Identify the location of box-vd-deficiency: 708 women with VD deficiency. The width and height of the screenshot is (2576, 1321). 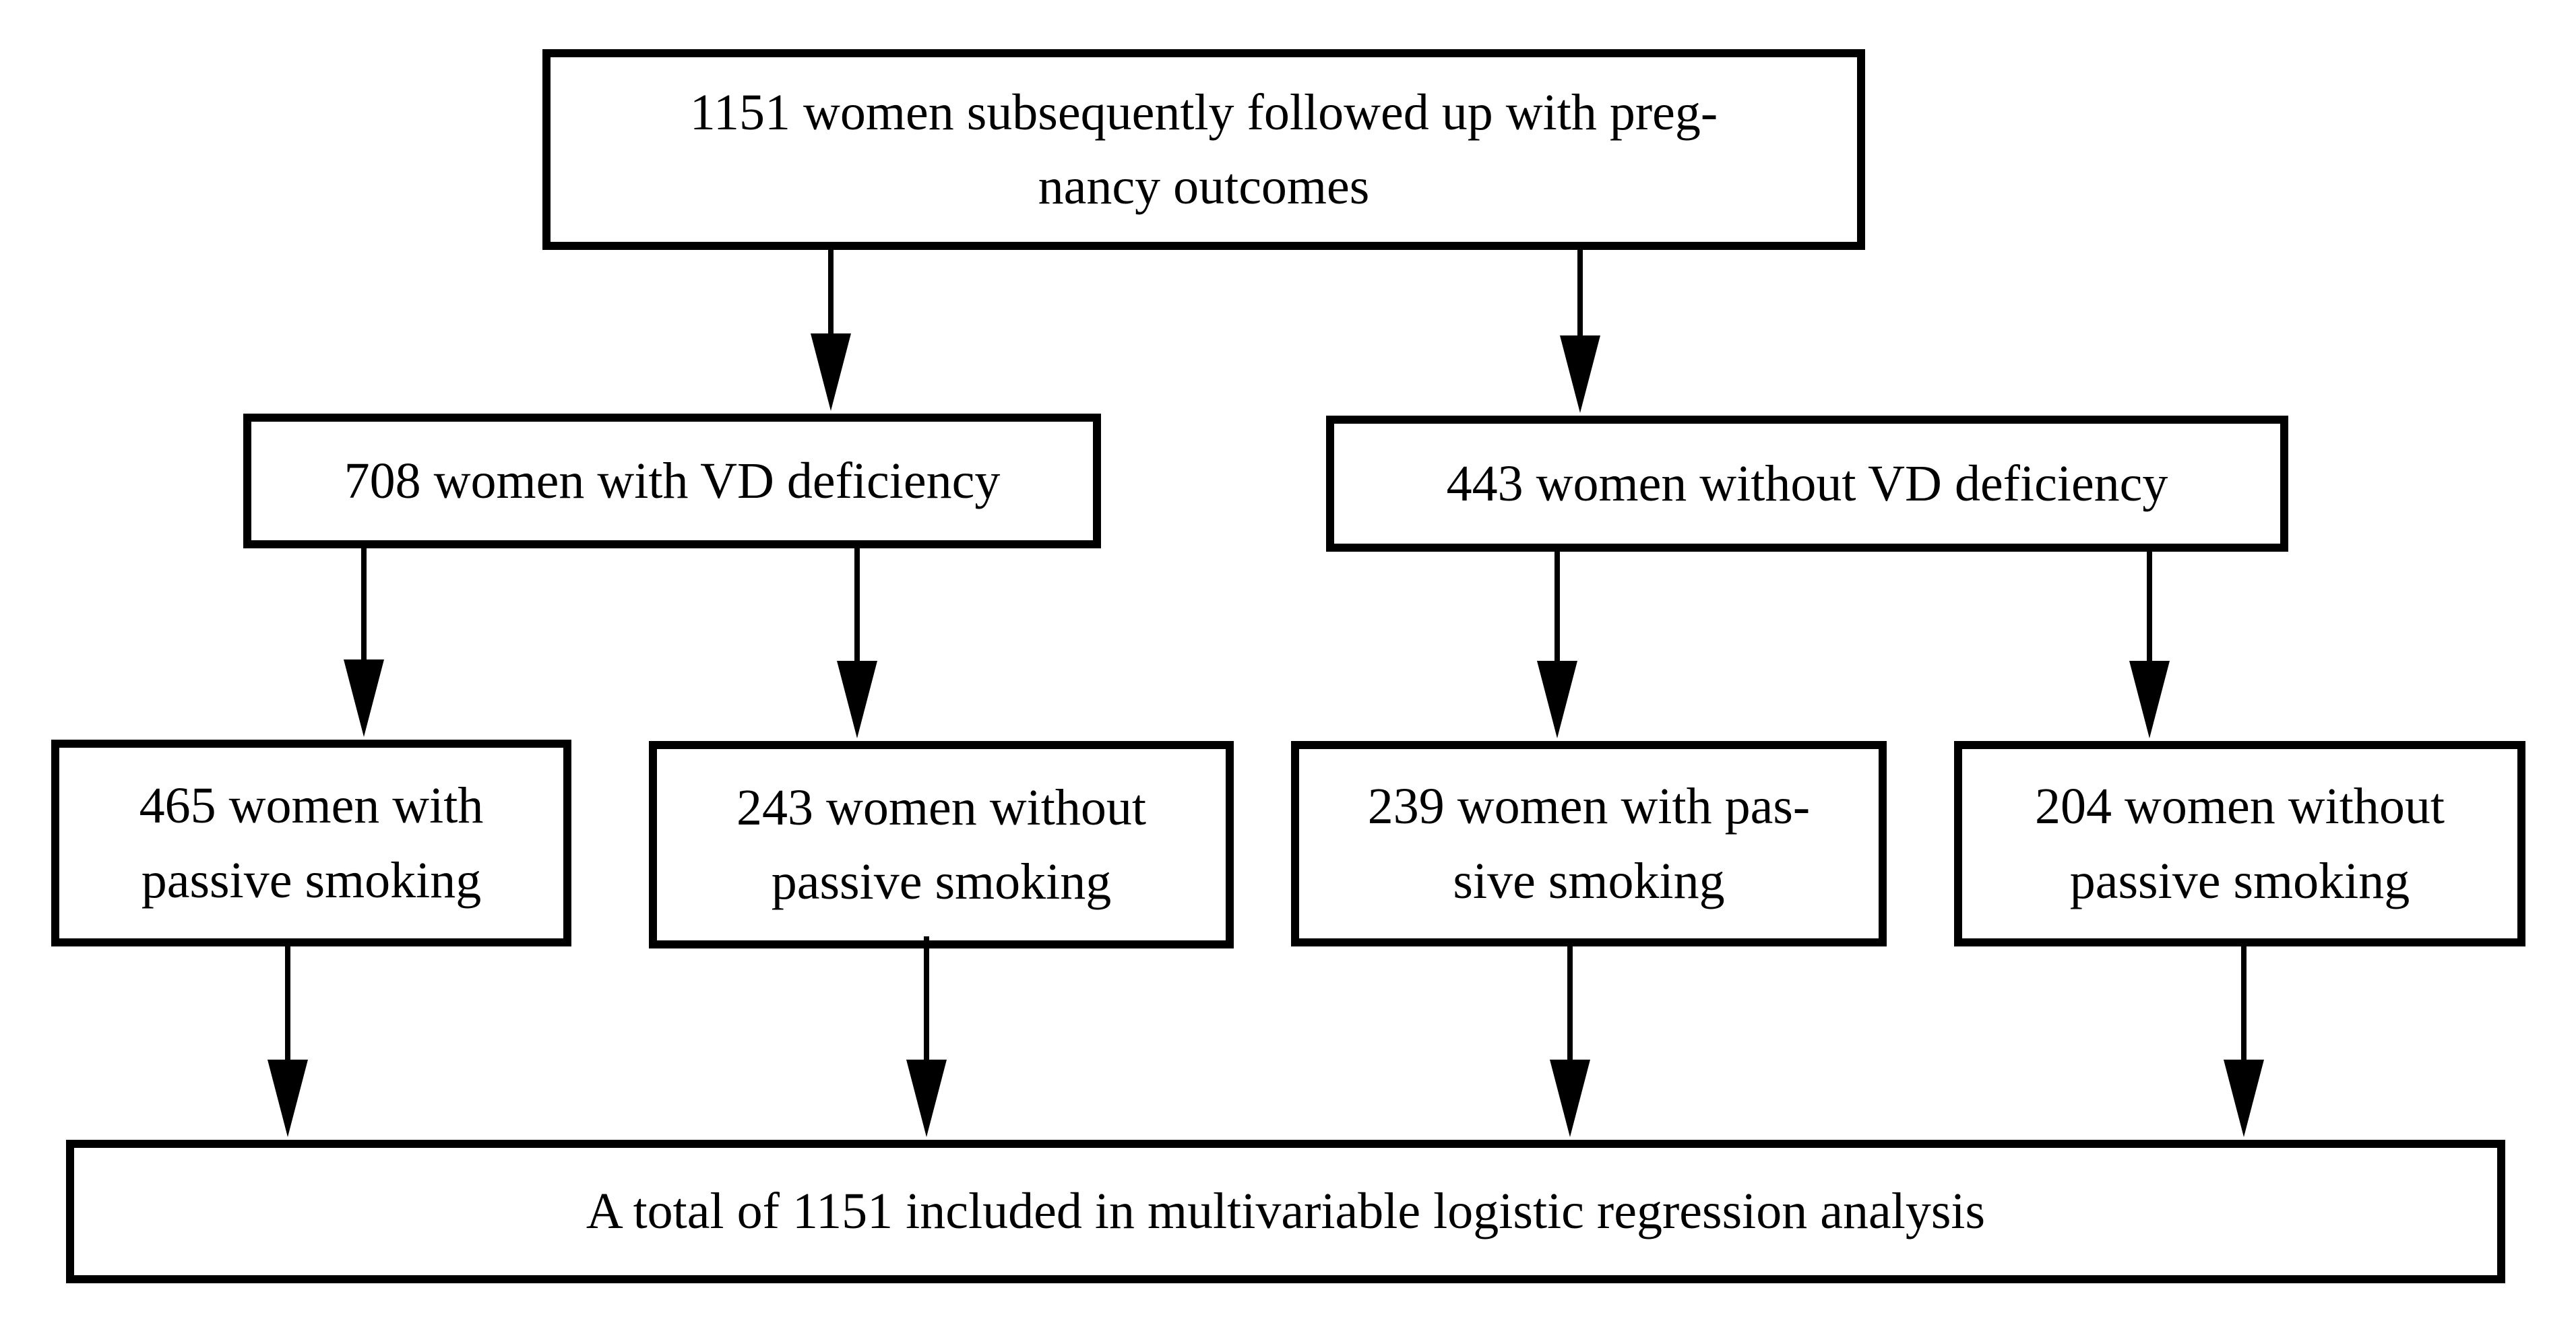
(672, 481).